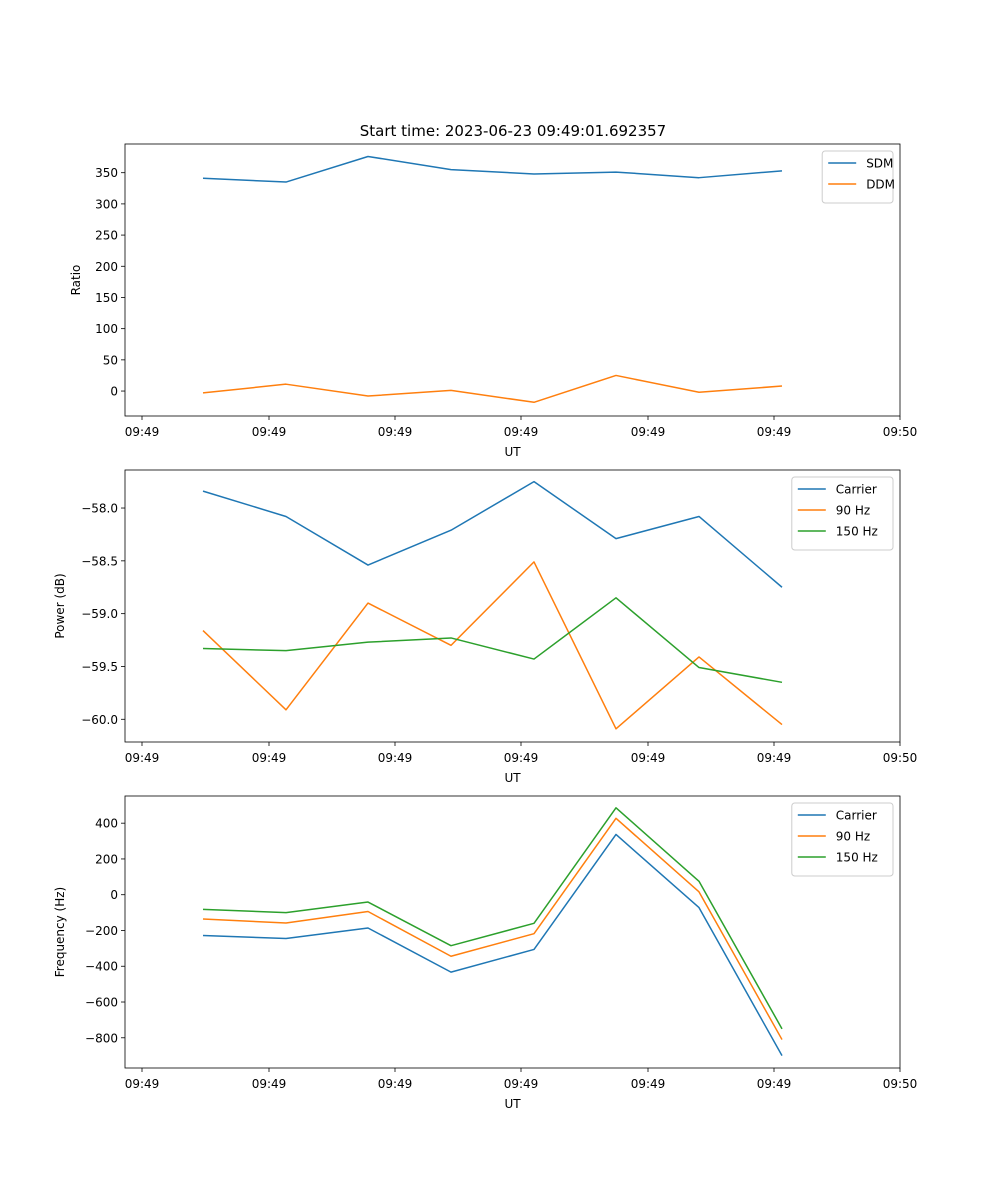  I want to click on y-tick-label: 250, so click(106, 236).